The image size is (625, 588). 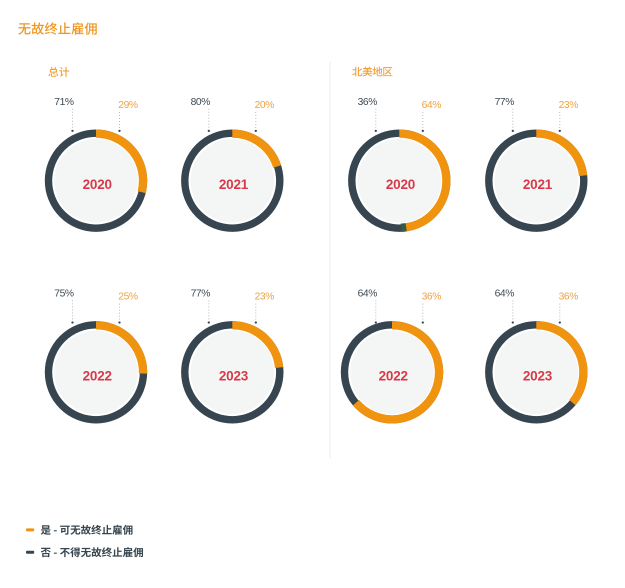 What do you see at coordinates (64, 102) in the screenshot?
I see `svg-text: 71%` at bounding box center [64, 102].